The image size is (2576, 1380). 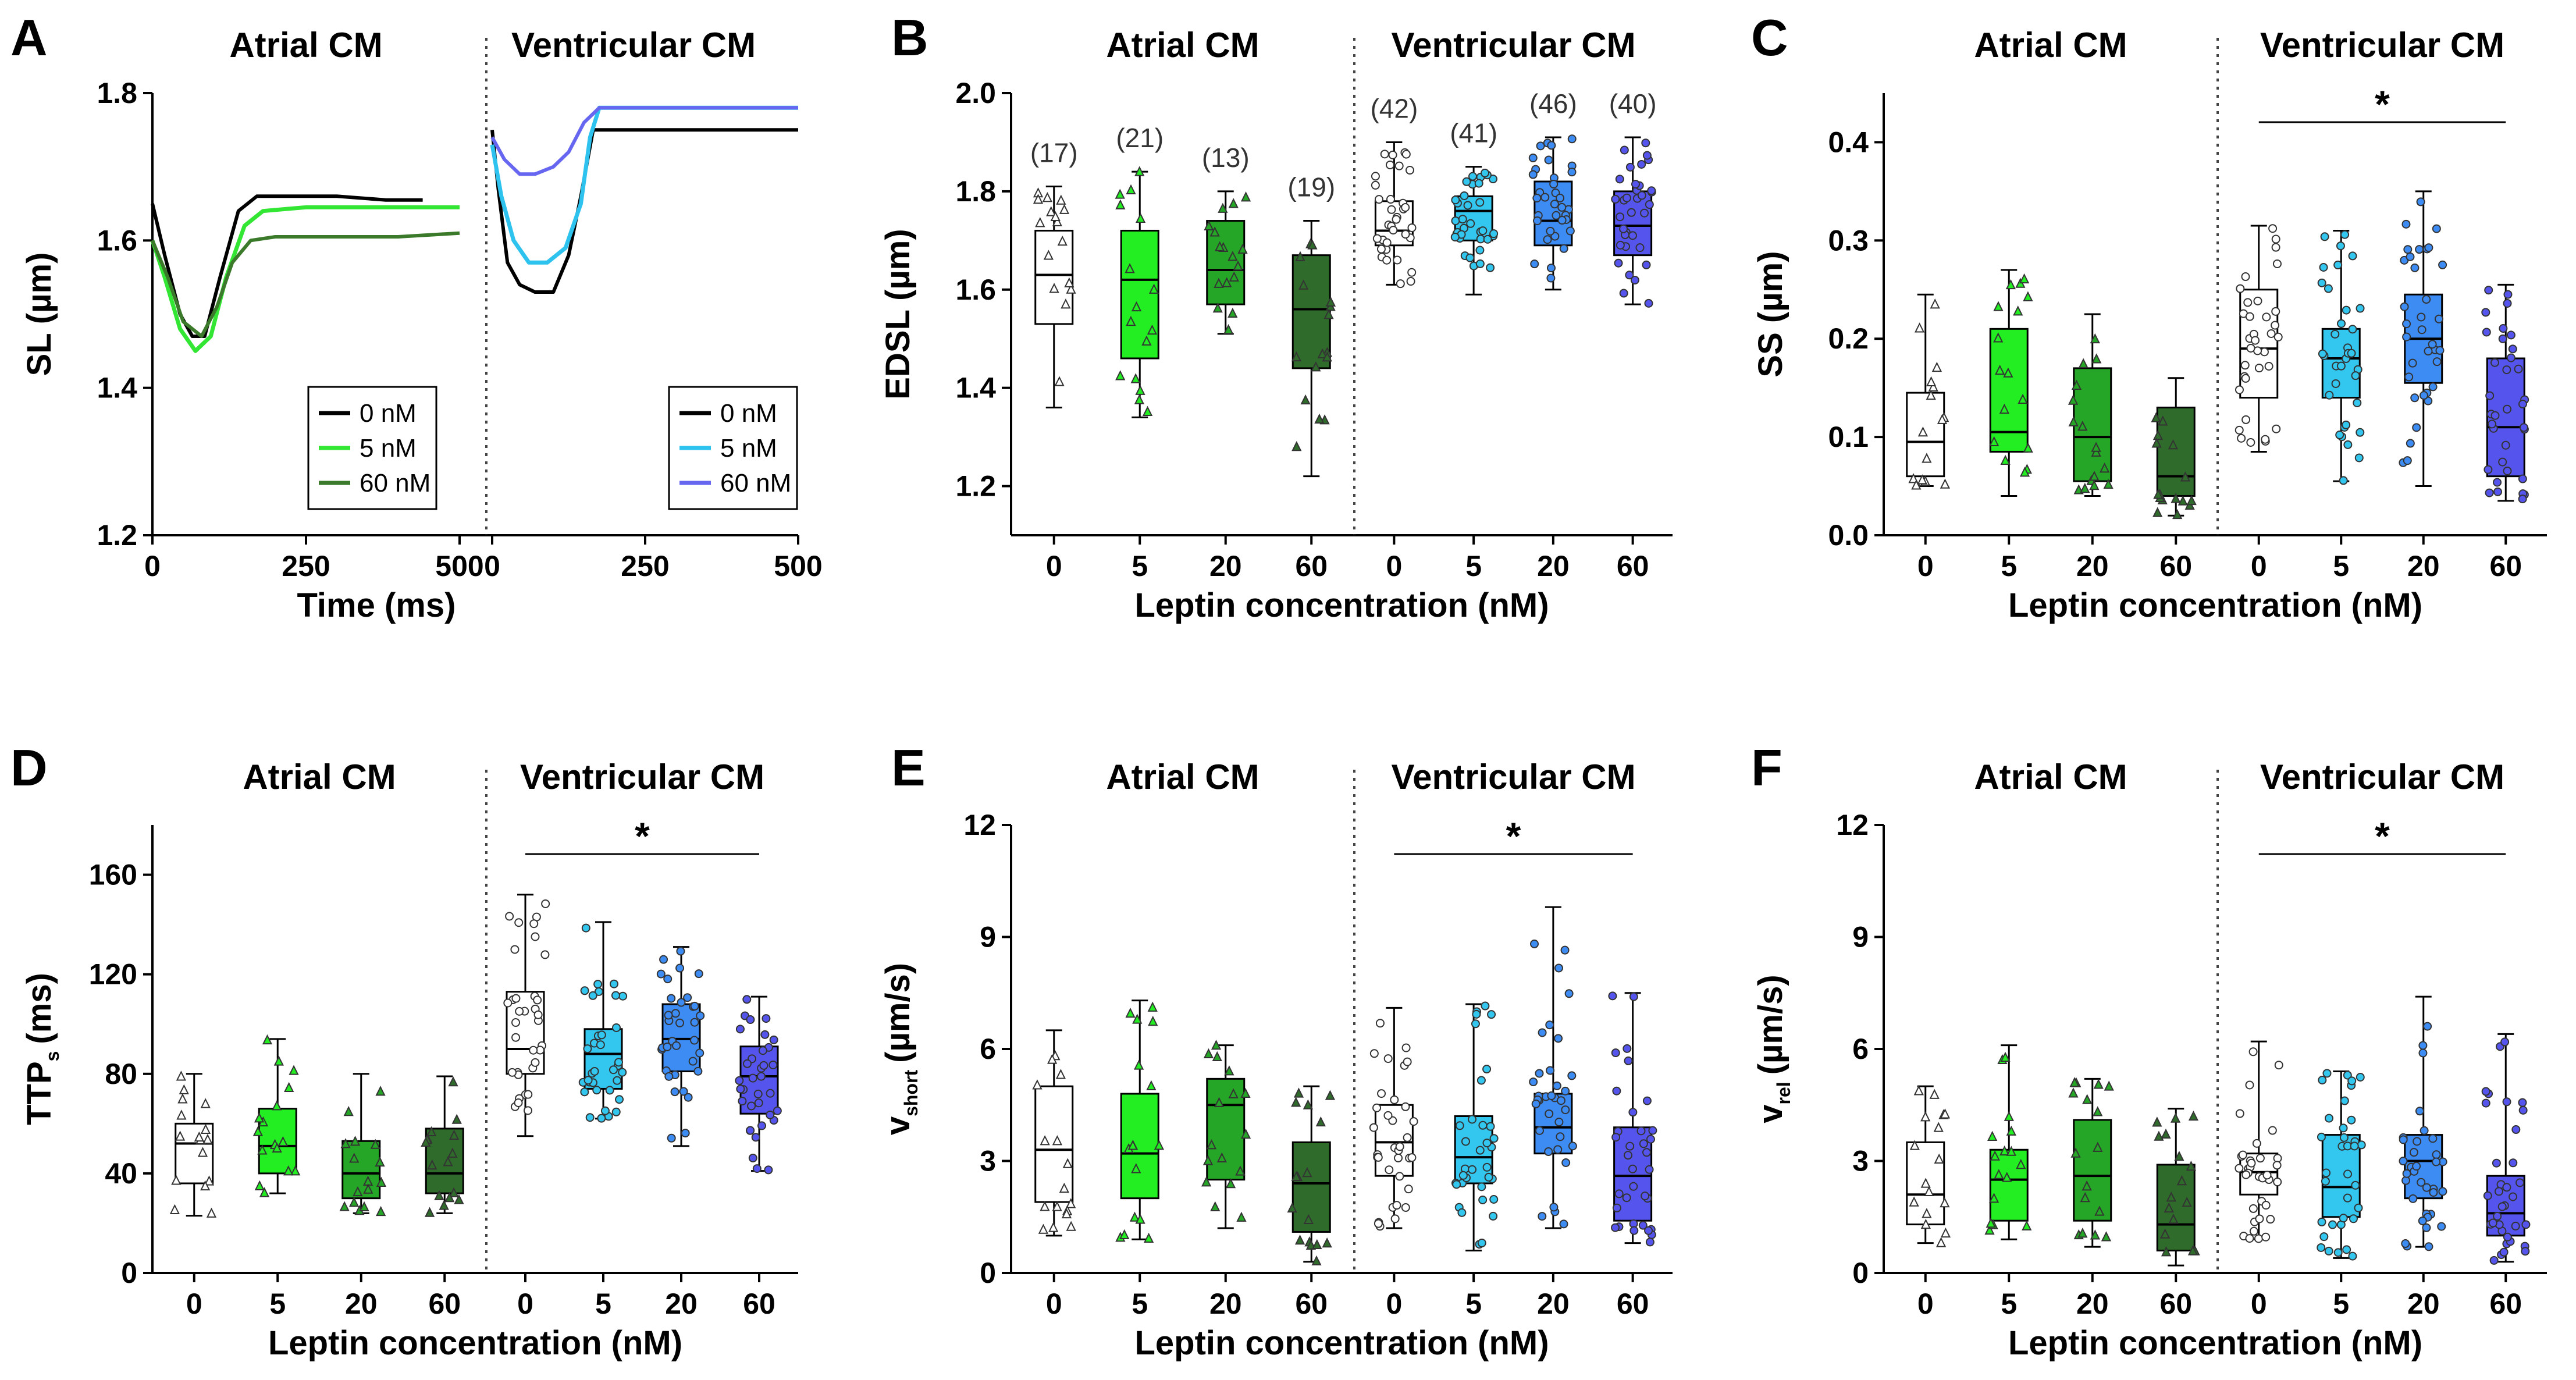 What do you see at coordinates (1926, 566) in the screenshot?
I see `x-tick-label: 0` at bounding box center [1926, 566].